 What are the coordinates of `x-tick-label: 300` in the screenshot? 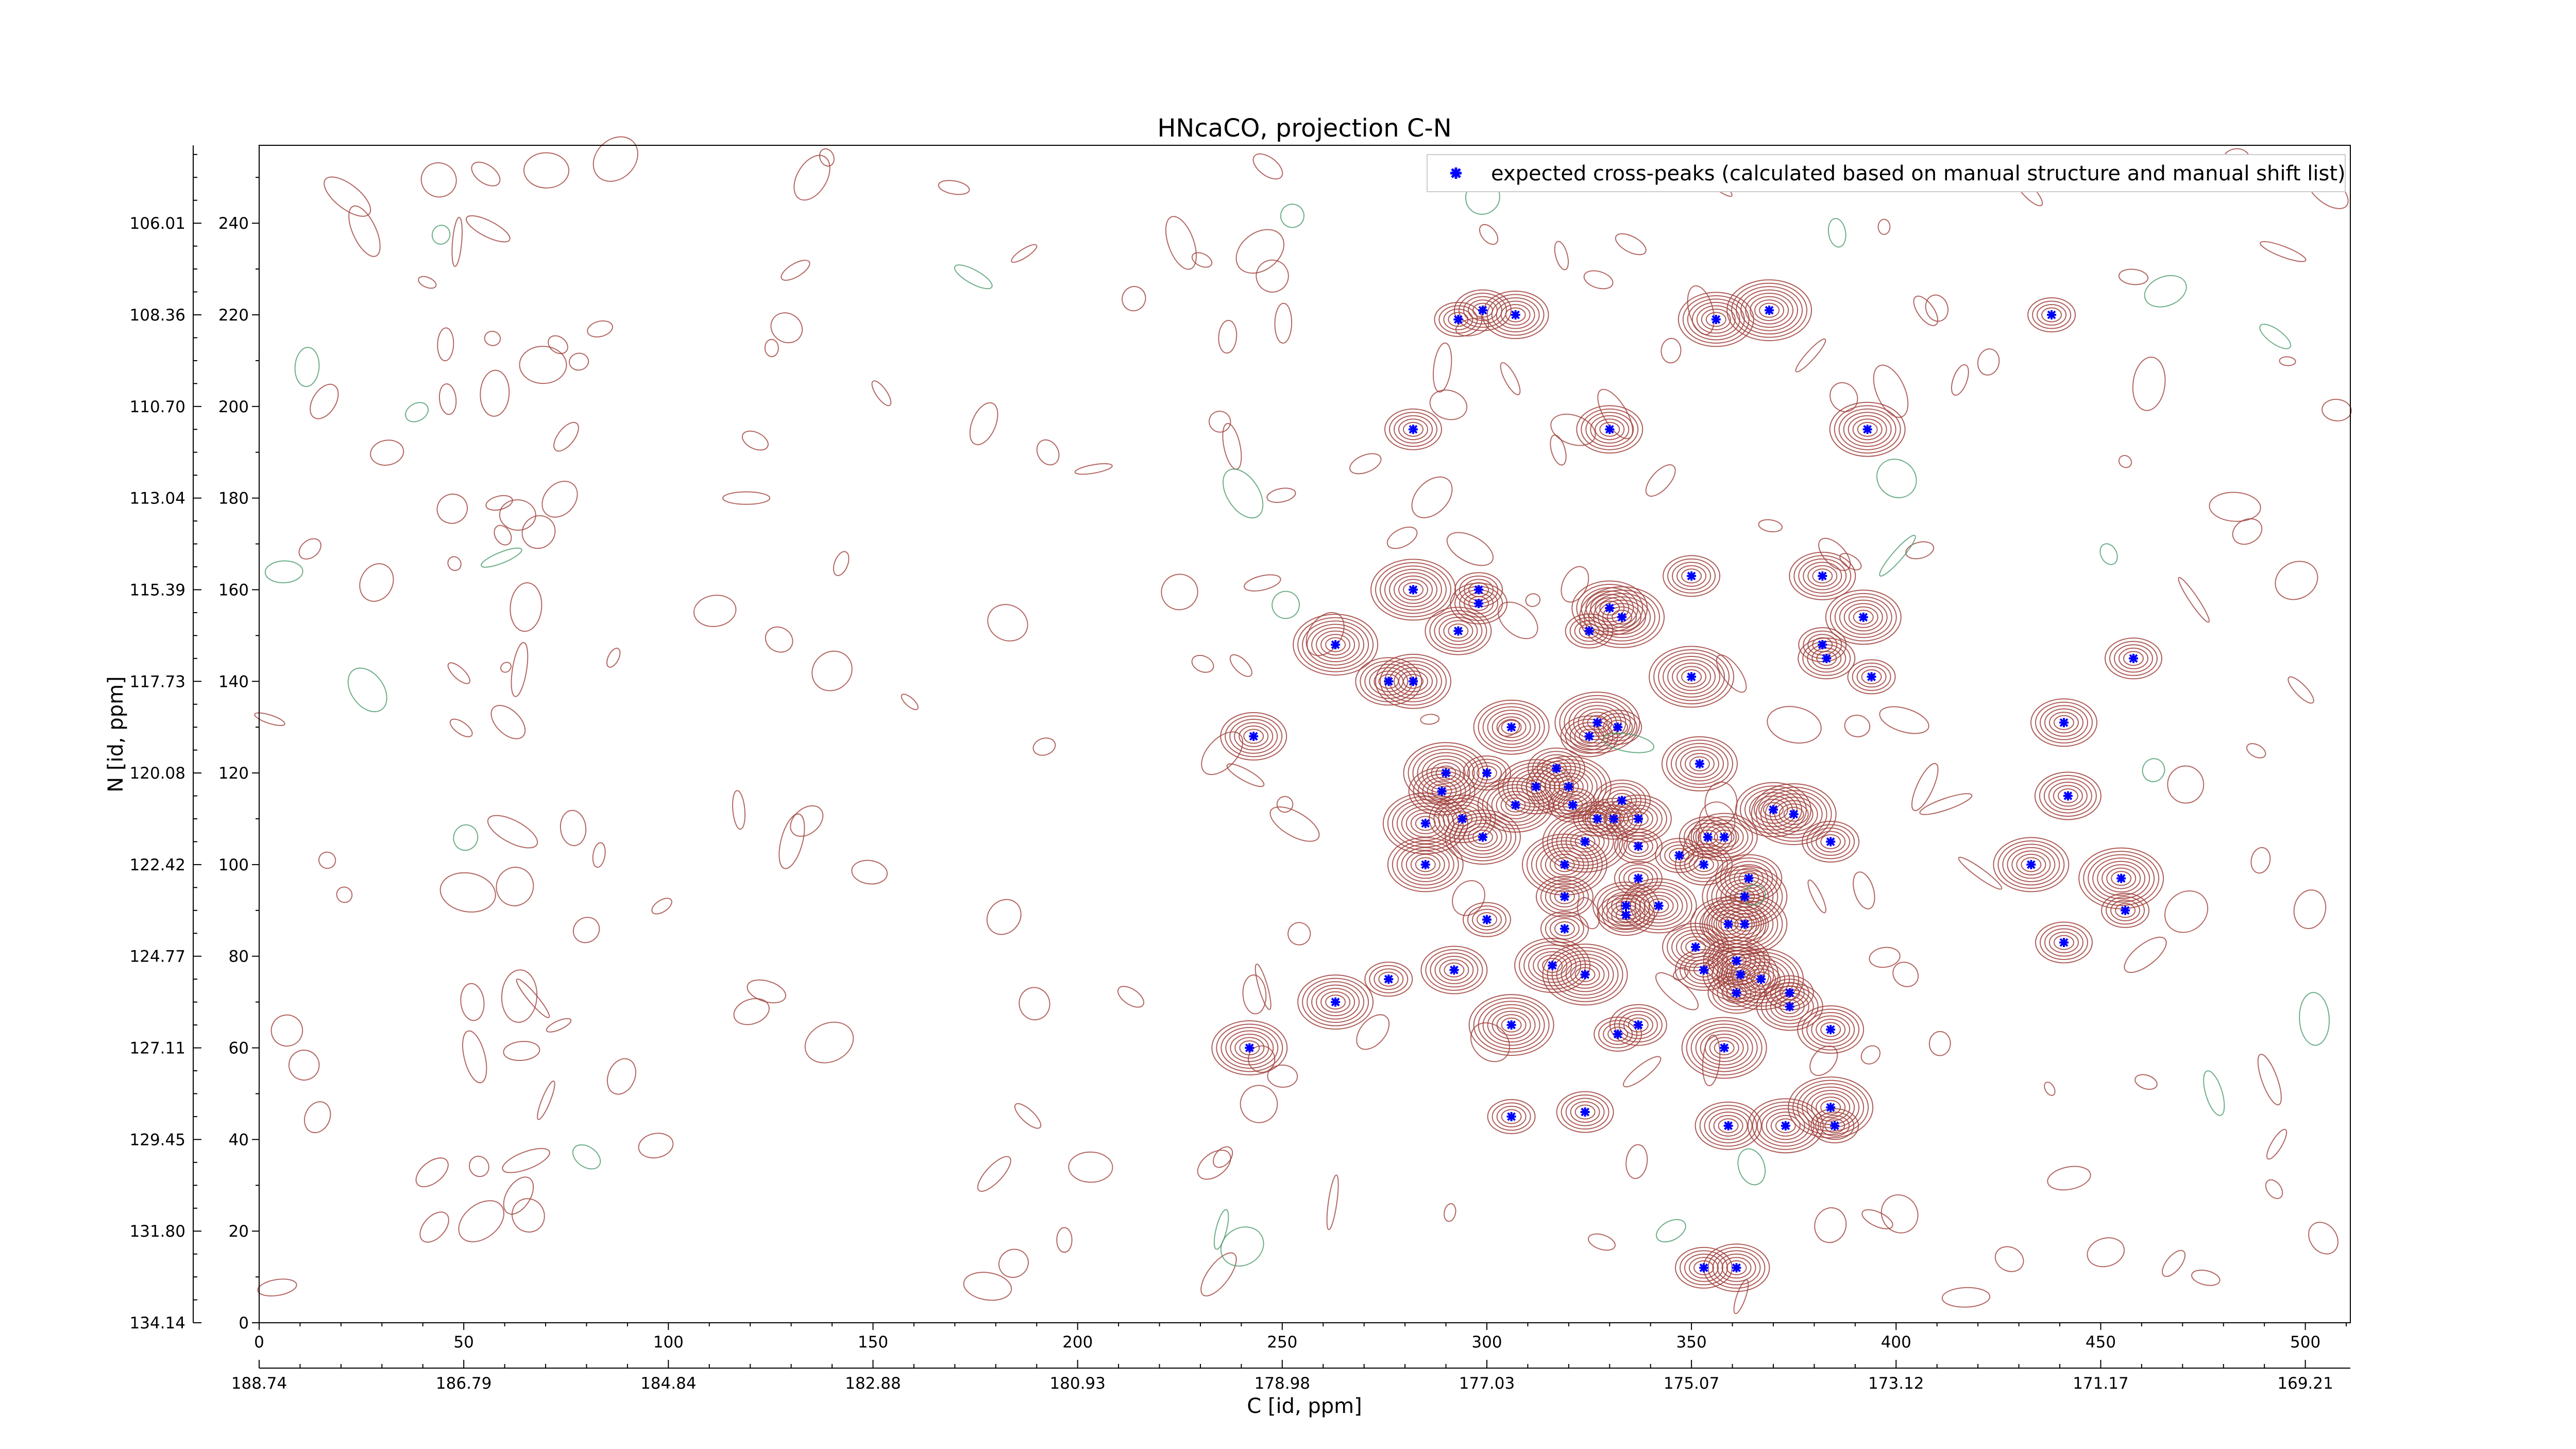 It's located at (1486, 1342).